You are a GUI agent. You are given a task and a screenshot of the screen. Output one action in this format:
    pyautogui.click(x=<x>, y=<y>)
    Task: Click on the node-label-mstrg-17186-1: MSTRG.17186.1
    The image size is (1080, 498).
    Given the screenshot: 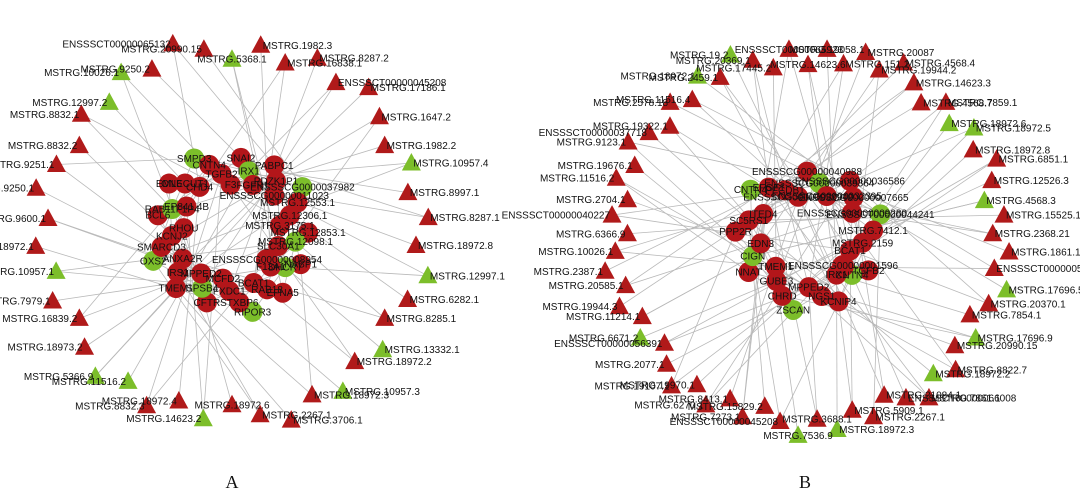 What is the action you would take?
    pyautogui.click(x=408, y=88)
    